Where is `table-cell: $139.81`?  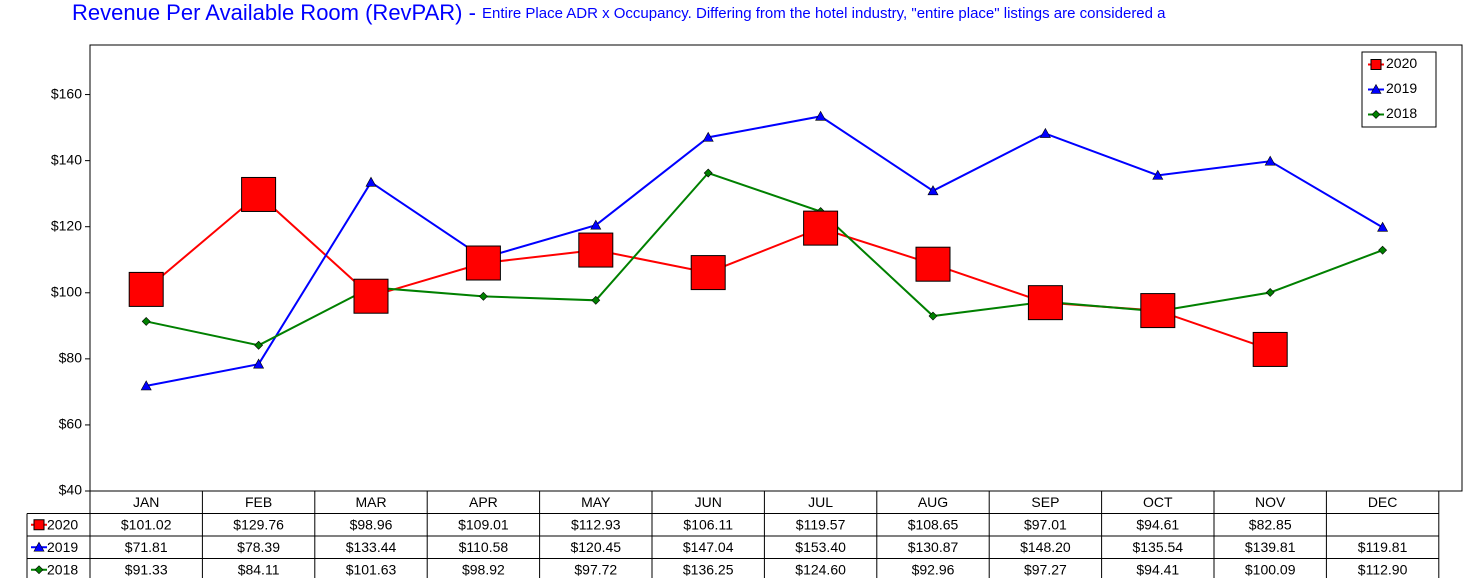 table-cell: $139.81 is located at coordinates (1270, 547).